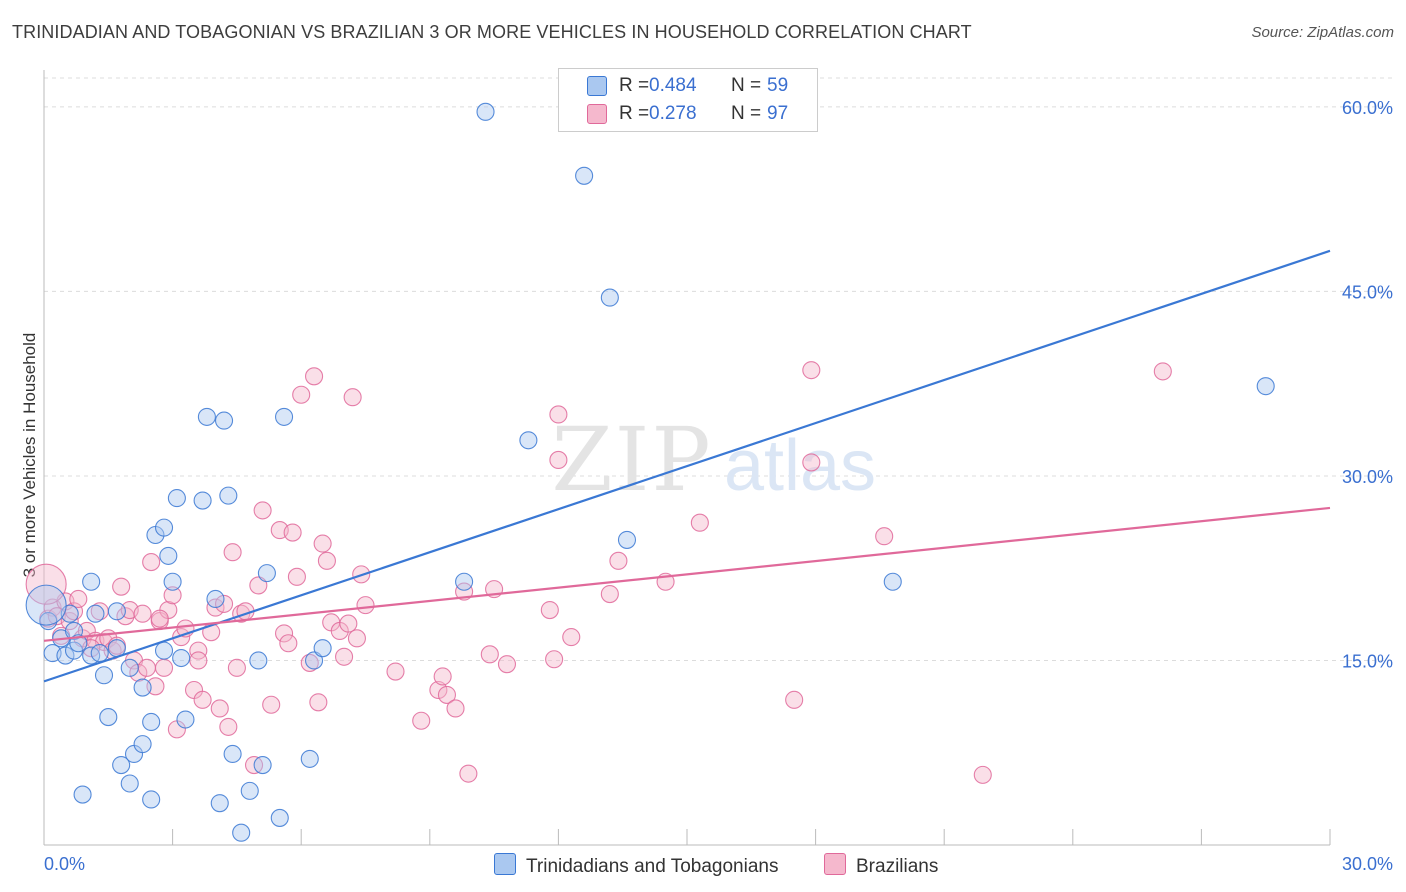 This screenshot has width=1406, height=892. What do you see at coordinates (713, 459) in the screenshot?
I see `watermark: ZIP atlas` at bounding box center [713, 459].